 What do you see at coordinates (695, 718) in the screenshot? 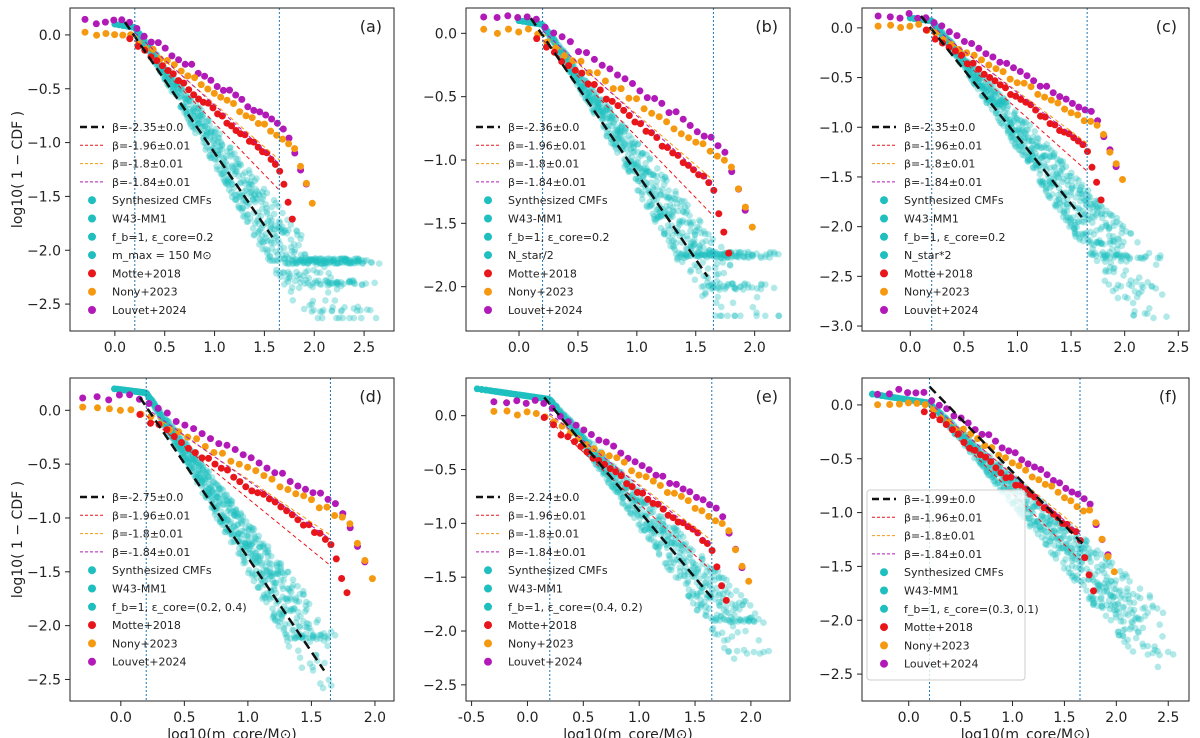
I see `x-tick-label: 1.5` at bounding box center [695, 718].